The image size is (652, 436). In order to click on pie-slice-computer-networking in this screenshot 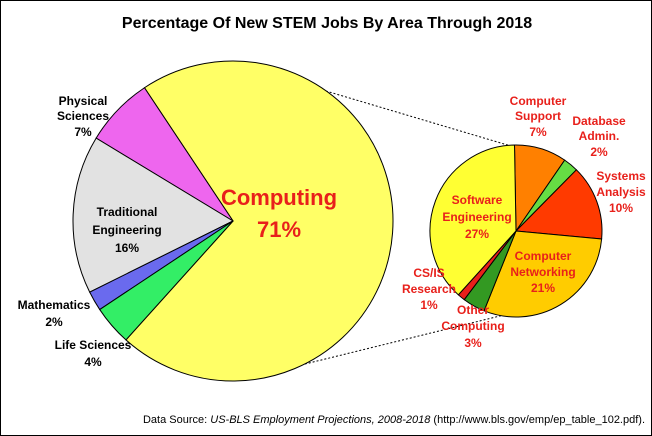, I will do `click(543, 274)`.